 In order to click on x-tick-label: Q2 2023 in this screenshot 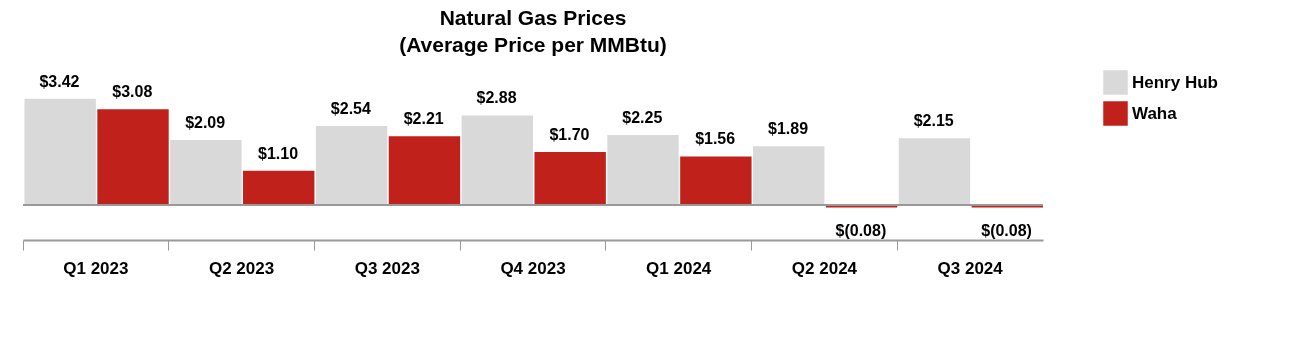, I will do `click(241, 268)`.